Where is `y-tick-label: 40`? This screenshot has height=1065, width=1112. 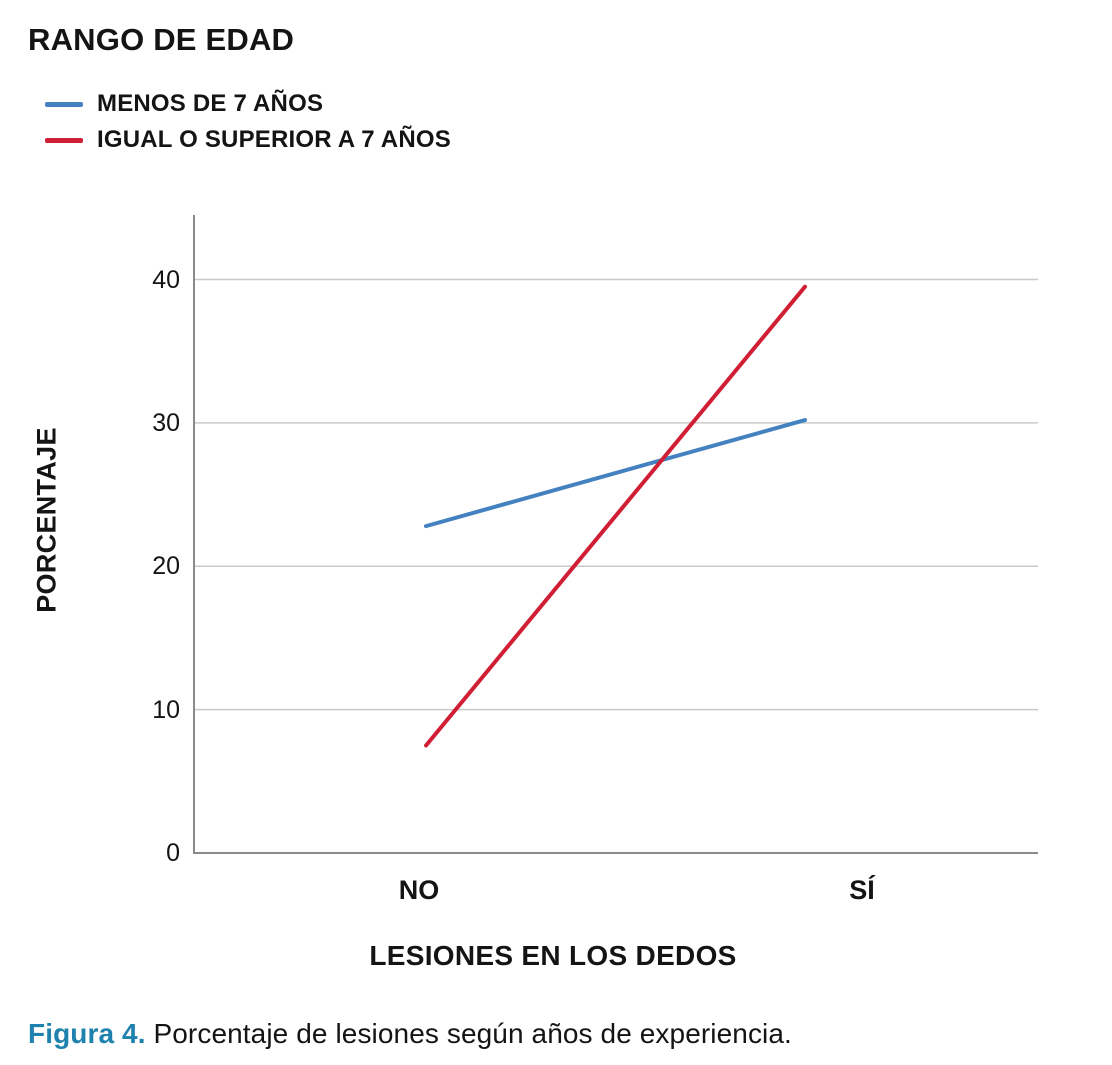
y-tick-label: 40 is located at coordinates (166, 279).